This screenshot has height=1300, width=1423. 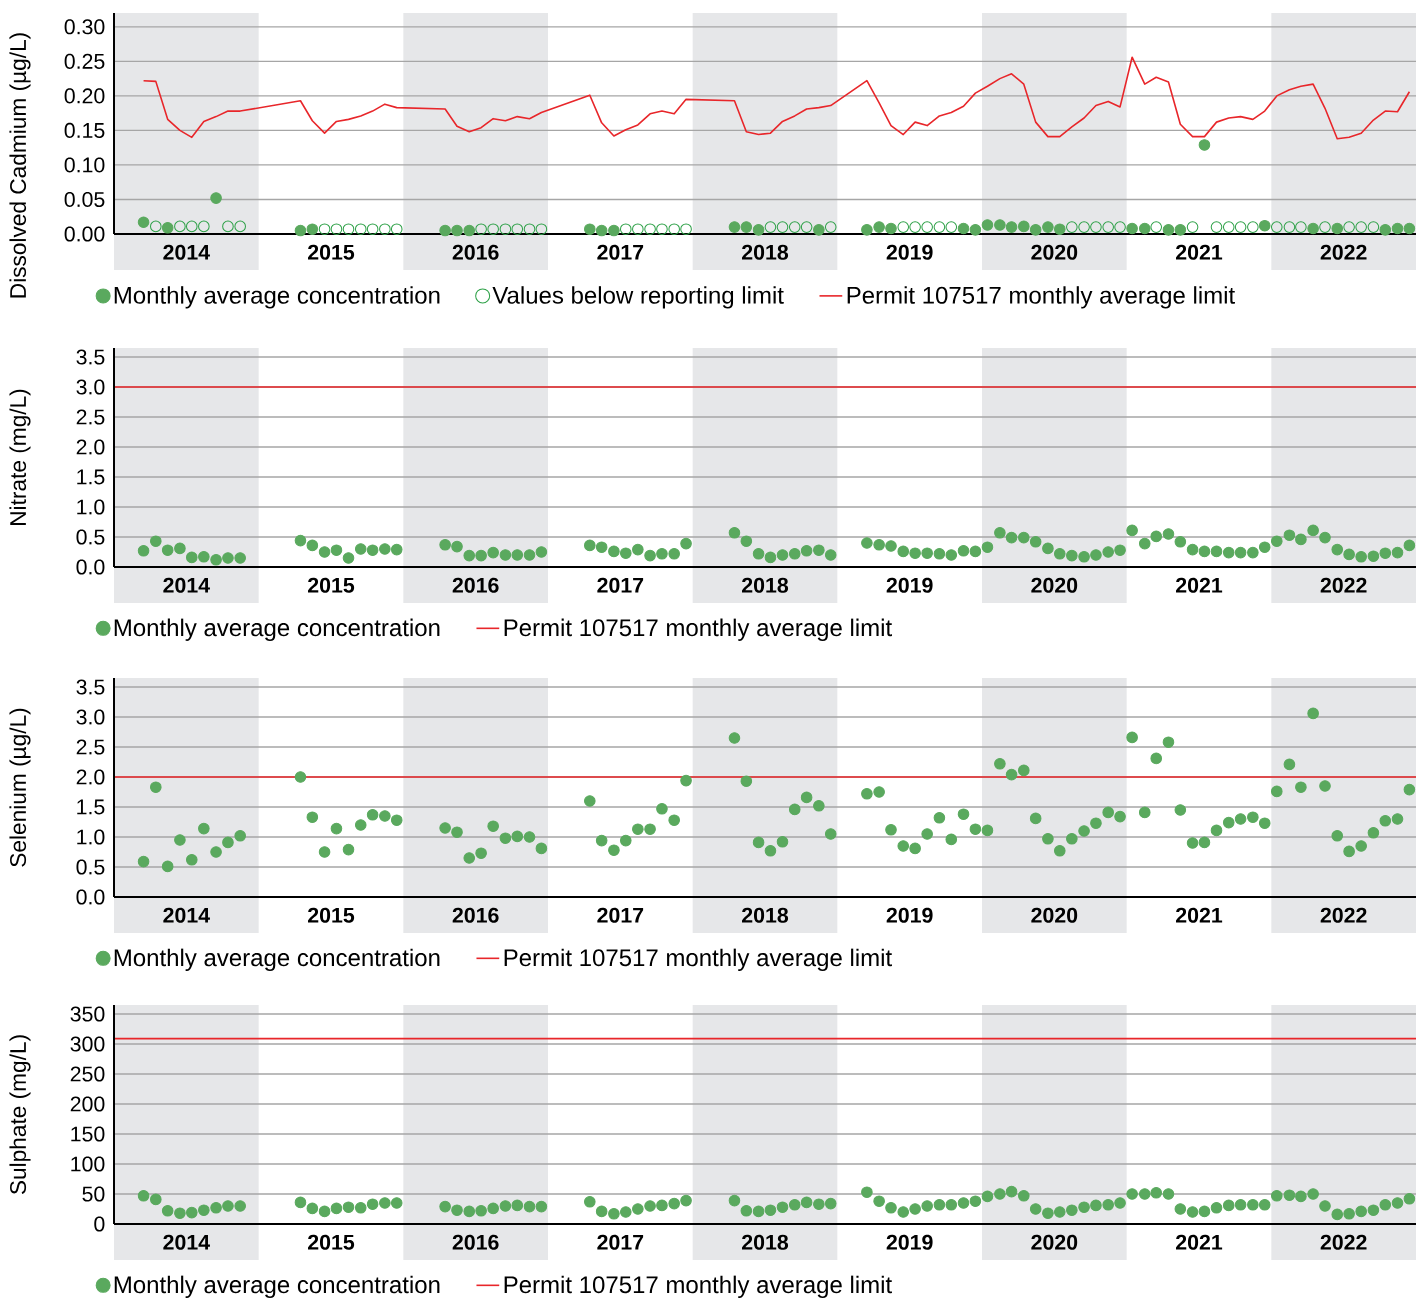 I want to click on x-tick-label: 2016, so click(x=475, y=585).